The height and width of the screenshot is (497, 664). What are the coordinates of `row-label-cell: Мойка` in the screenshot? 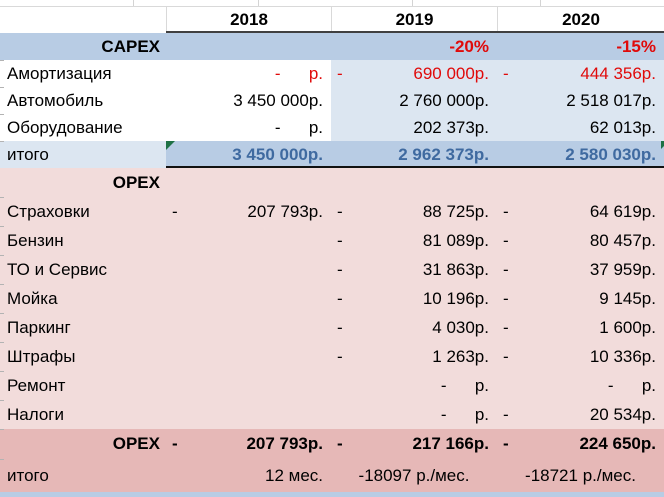 It's located at (83, 298).